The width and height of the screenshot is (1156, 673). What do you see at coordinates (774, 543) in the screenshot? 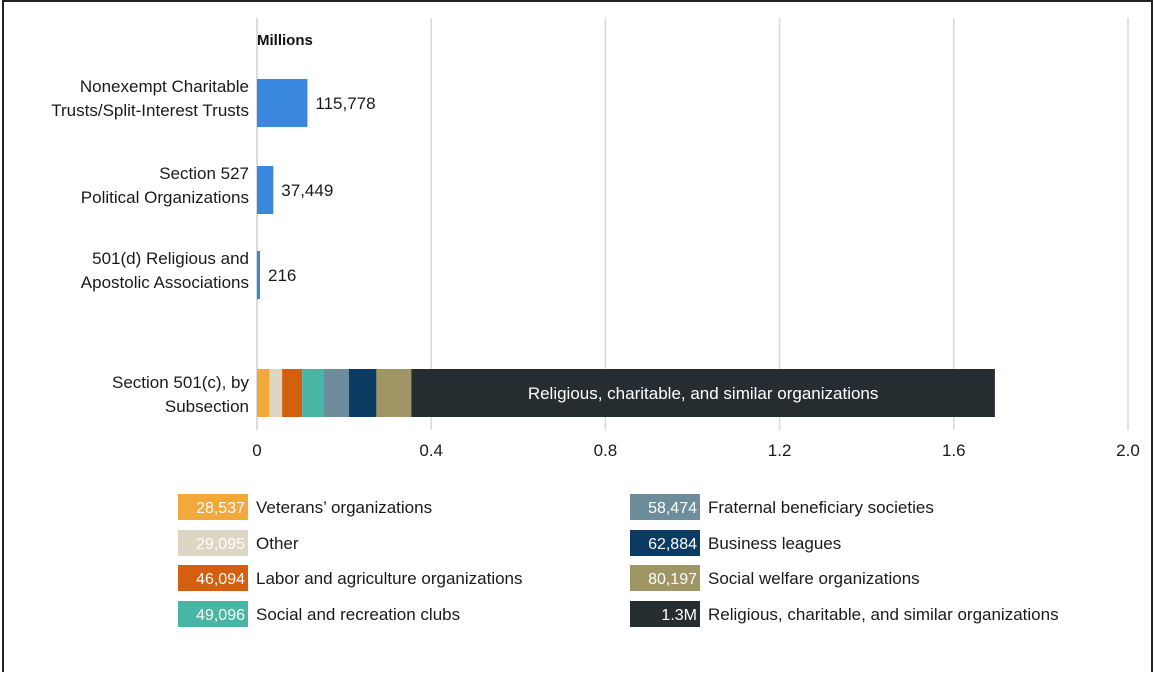
I see `legend-label: Business leagues` at bounding box center [774, 543].